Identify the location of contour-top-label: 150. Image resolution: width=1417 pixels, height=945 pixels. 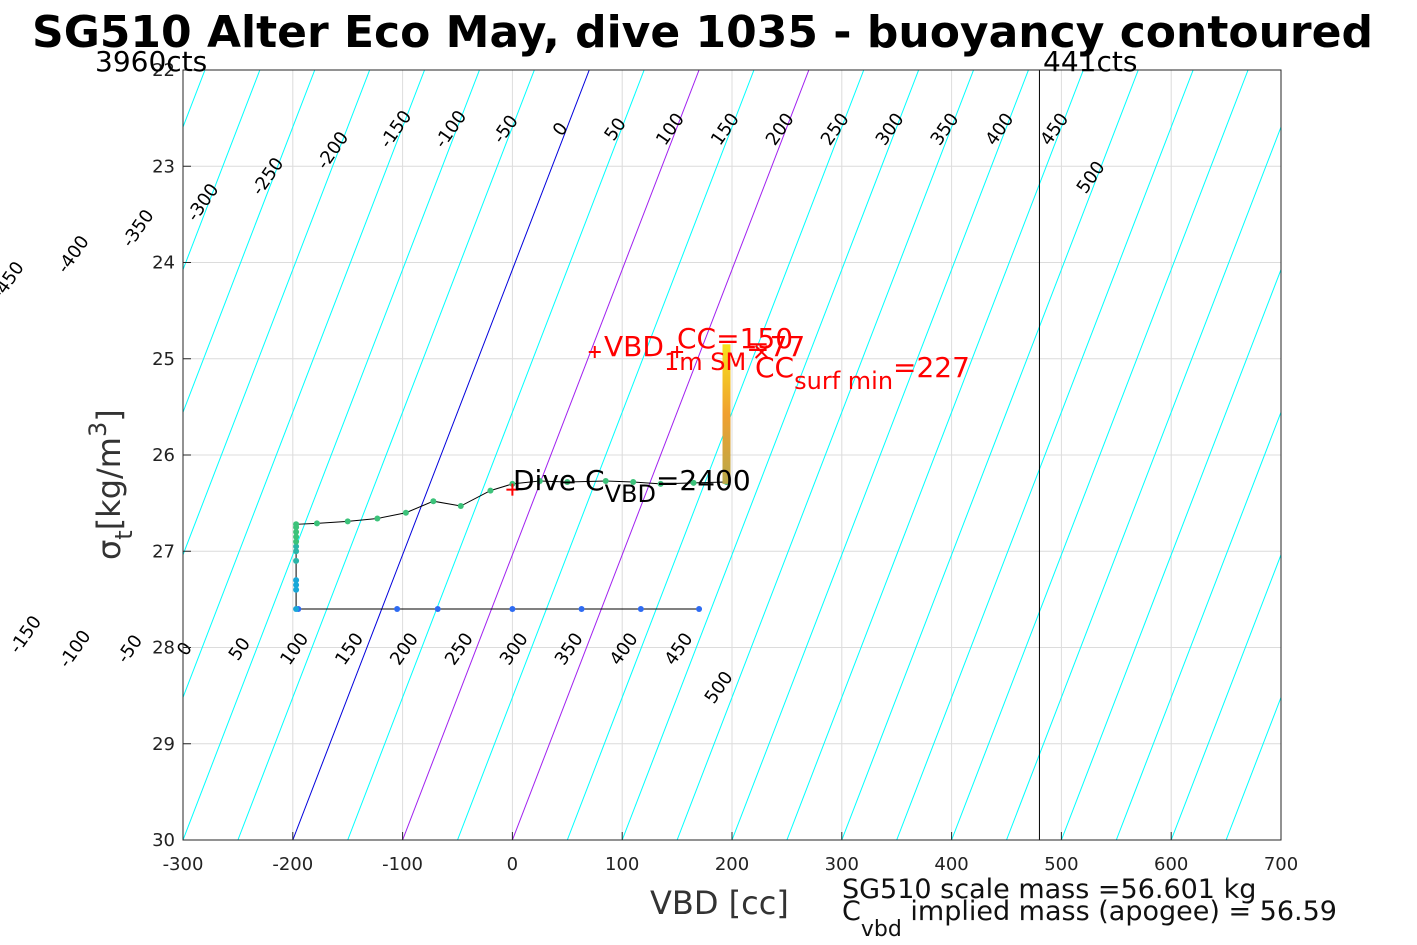
(725, 129).